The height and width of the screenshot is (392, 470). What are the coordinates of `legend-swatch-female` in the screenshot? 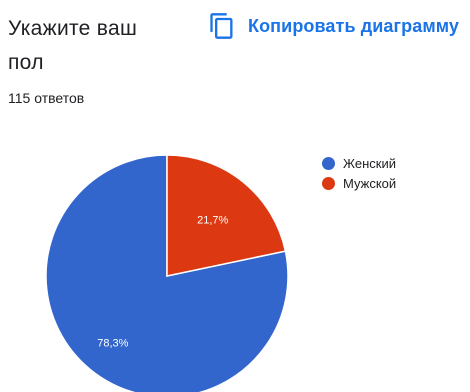 It's located at (328, 163).